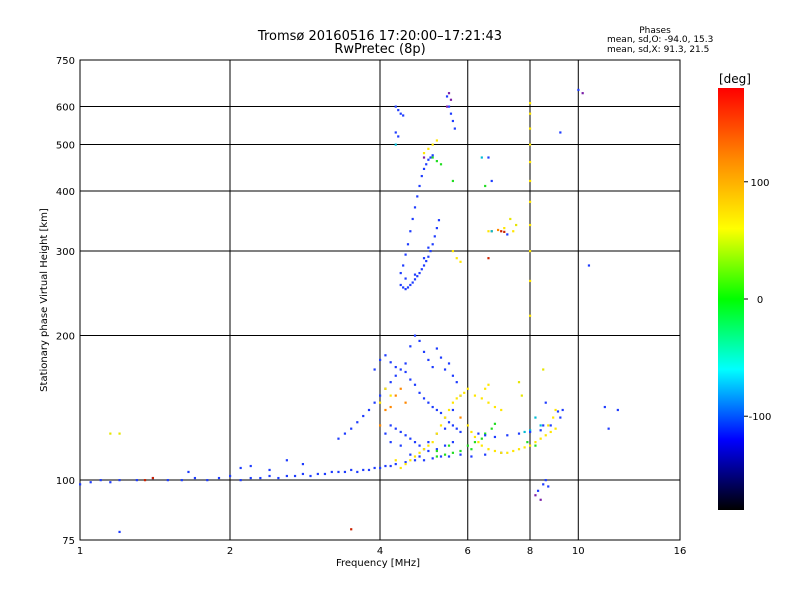 This screenshot has width=800, height=600. I want to click on chart-title: Tromsø 20160516 17:20:00–17:21:43, so click(379, 36).